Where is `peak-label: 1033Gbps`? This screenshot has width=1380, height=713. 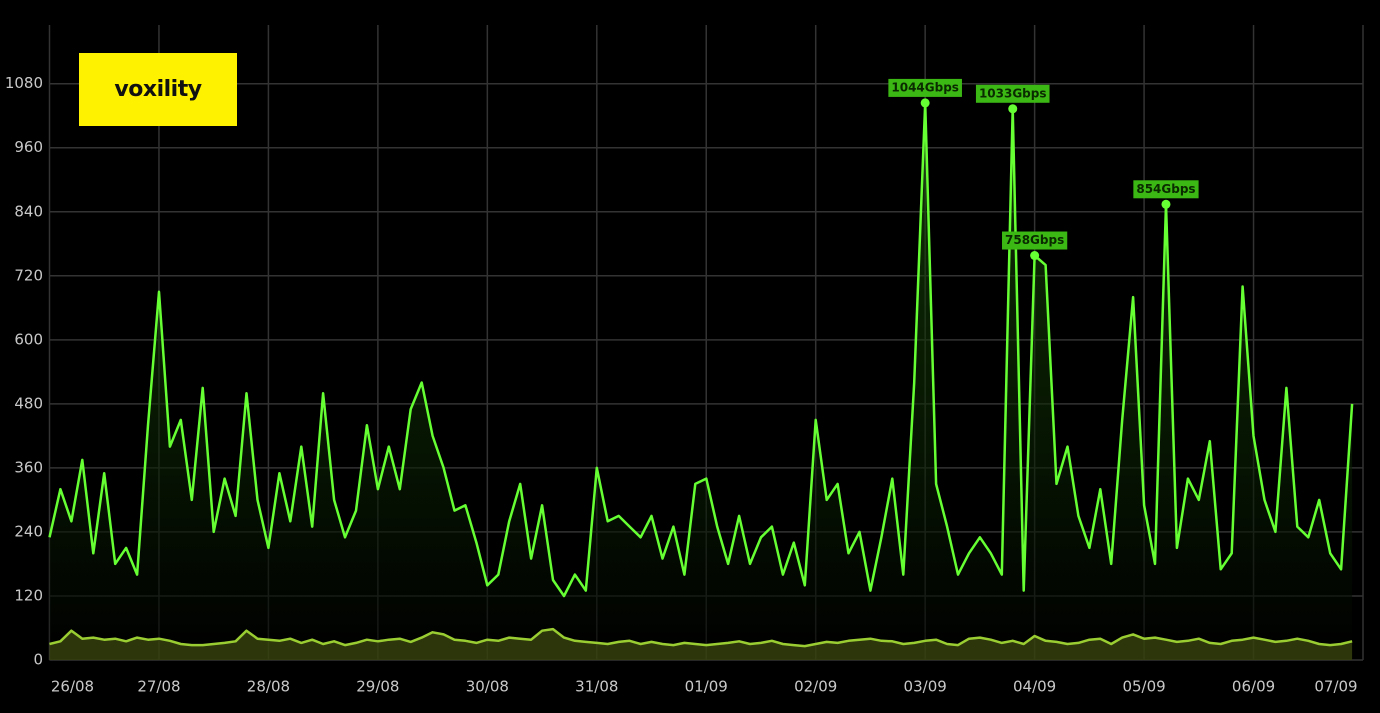 peak-label: 1033Gbps is located at coordinates (1013, 93).